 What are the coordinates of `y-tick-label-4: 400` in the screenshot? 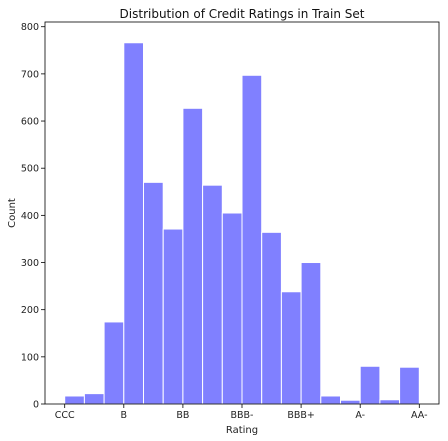 It's located at (30, 216).